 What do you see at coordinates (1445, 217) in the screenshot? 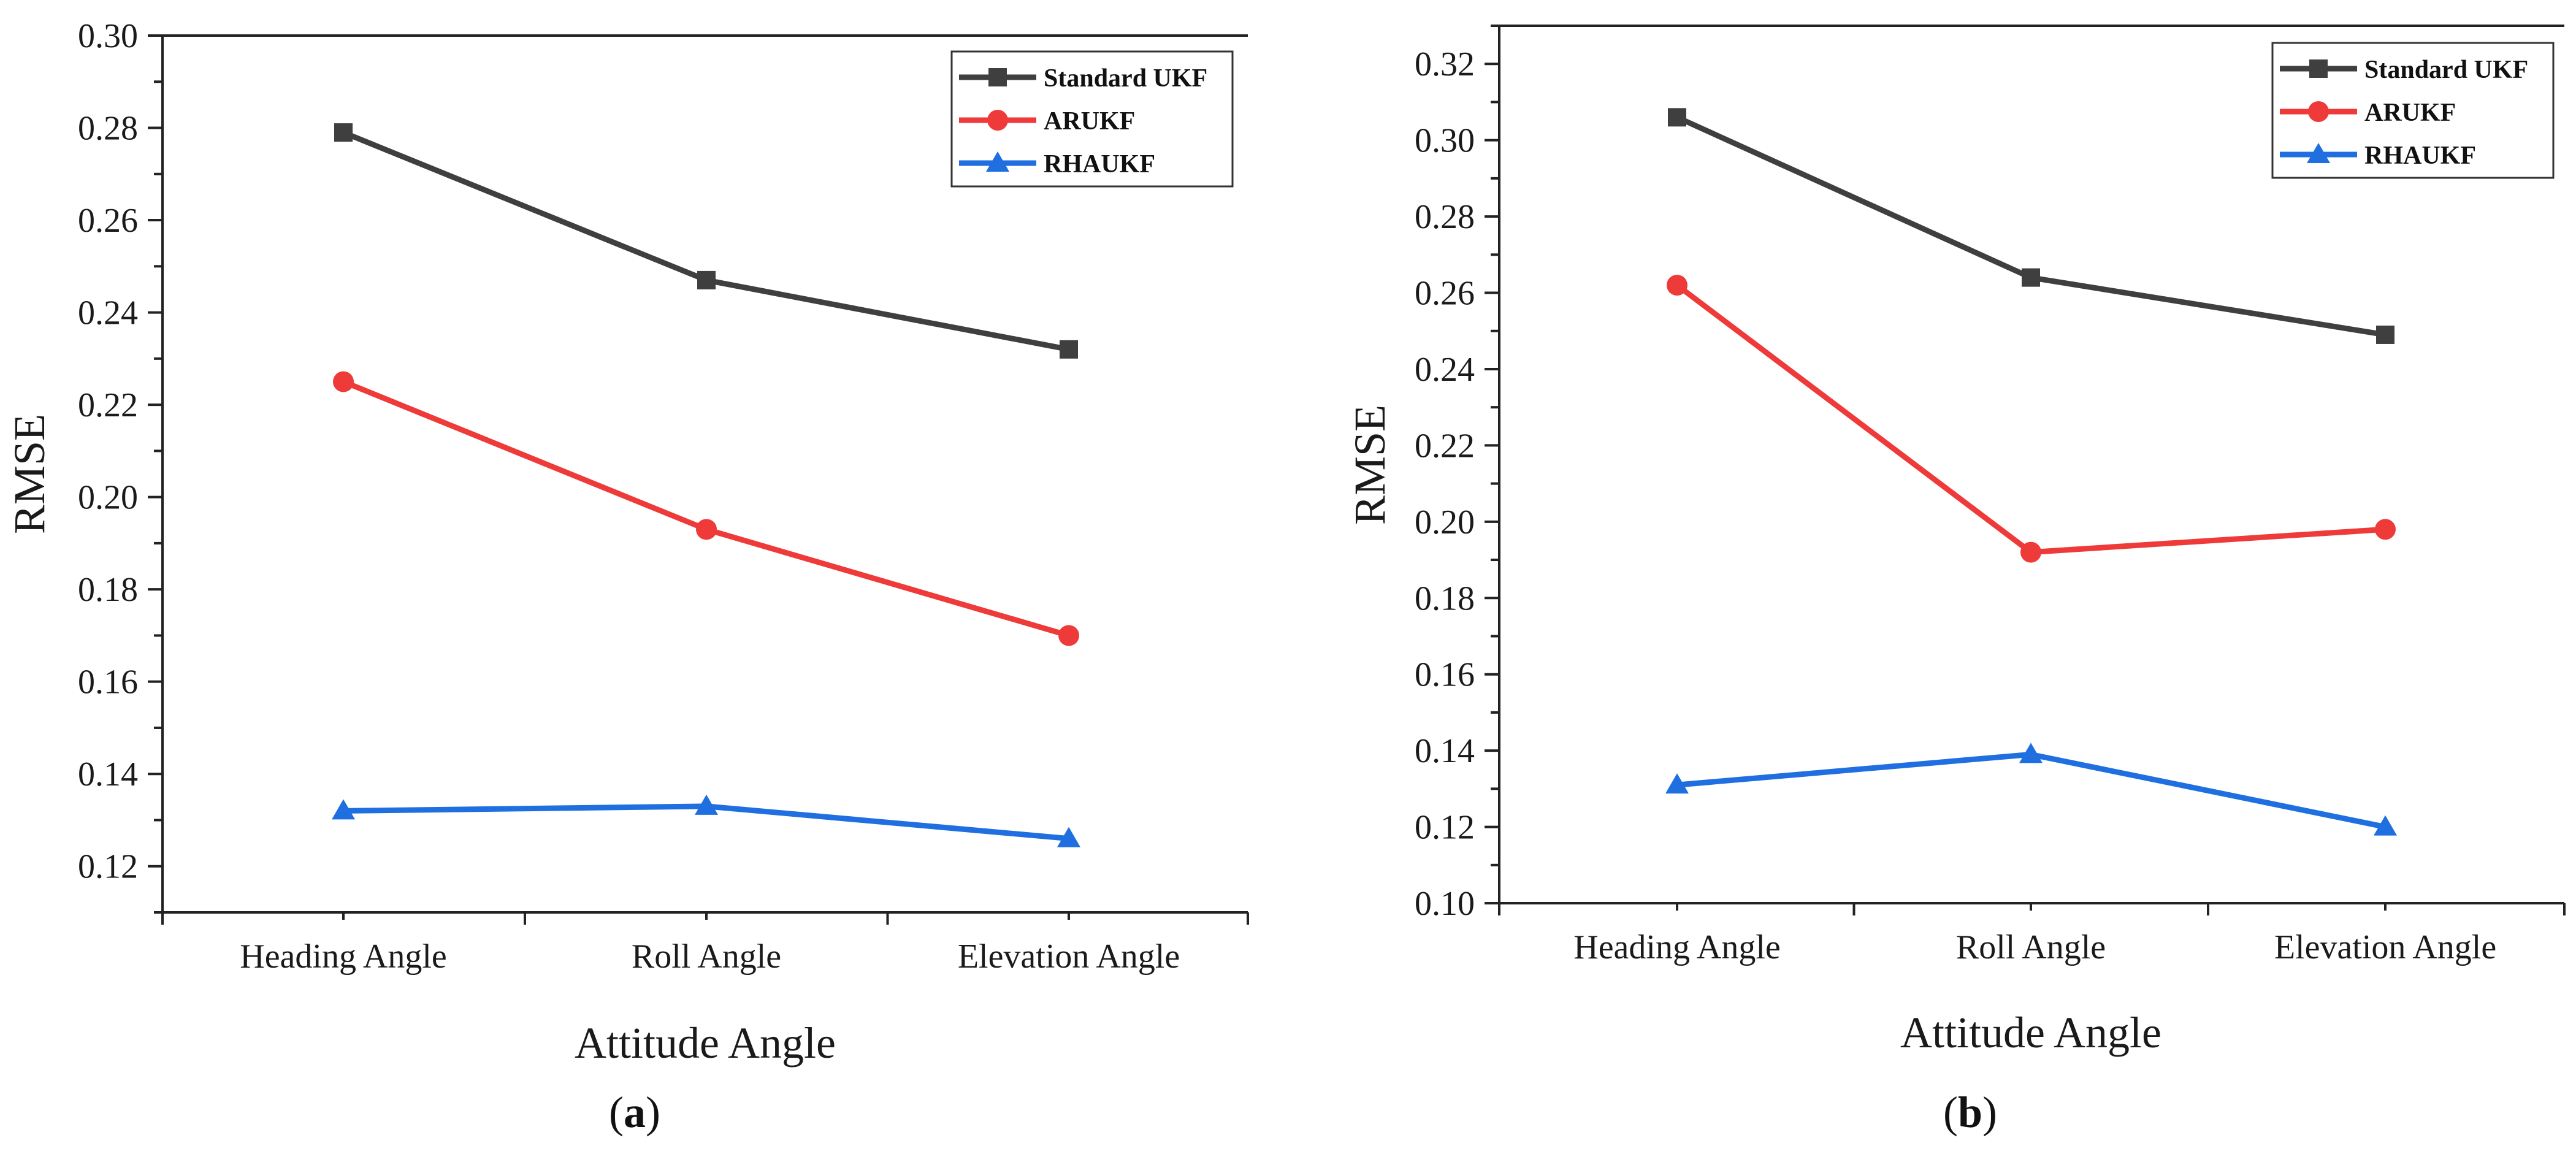
I see `chart-b-y-tick-label: 0.28` at bounding box center [1445, 217].